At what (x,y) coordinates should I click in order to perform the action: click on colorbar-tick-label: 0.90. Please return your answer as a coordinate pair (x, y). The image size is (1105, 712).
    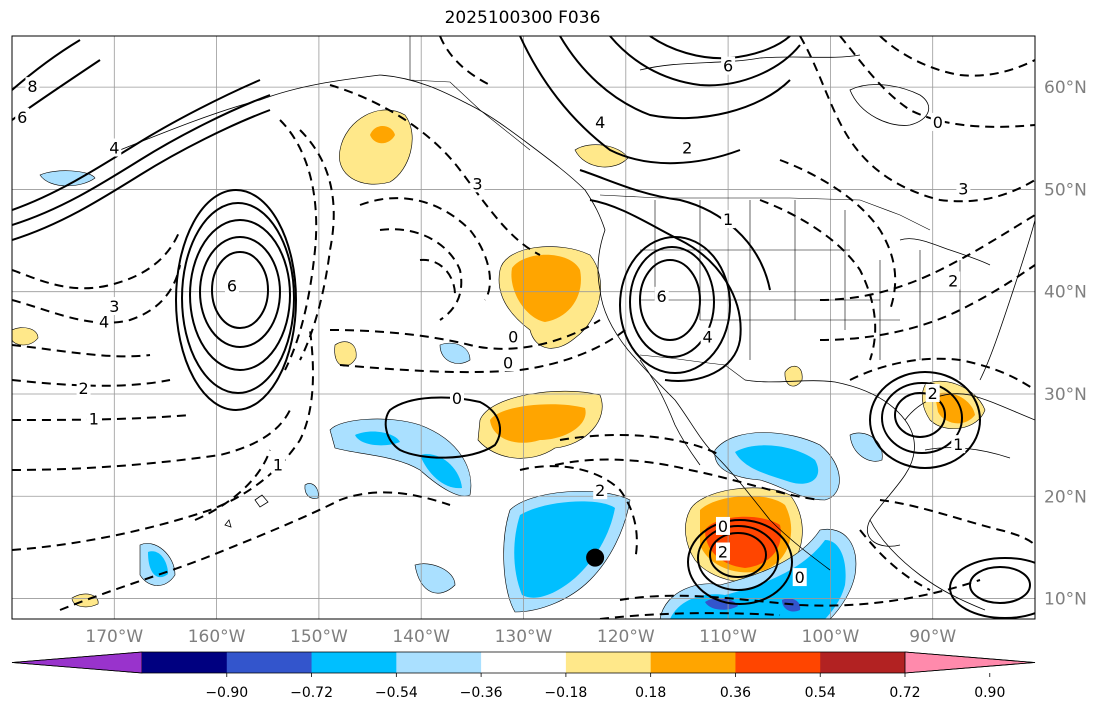
    Looking at the image, I should click on (989, 693).